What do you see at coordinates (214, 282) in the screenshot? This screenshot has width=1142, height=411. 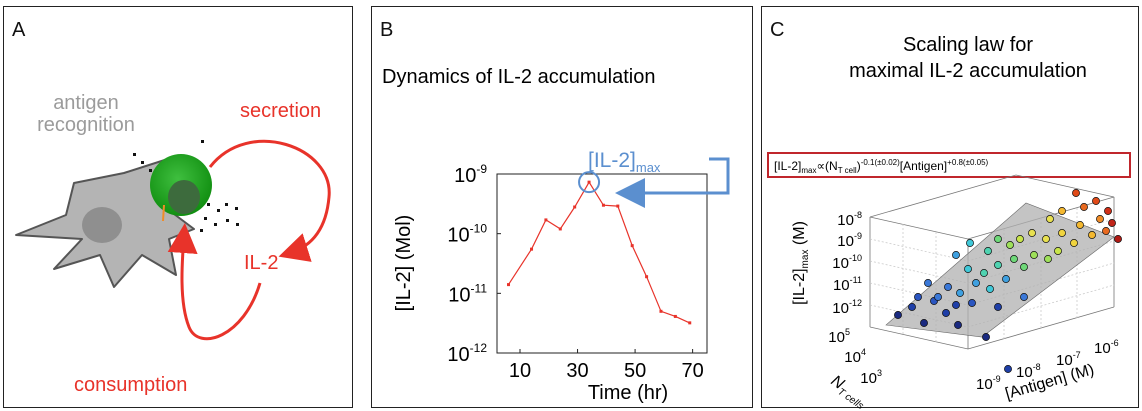 I see `consumption-arrow` at bounding box center [214, 282].